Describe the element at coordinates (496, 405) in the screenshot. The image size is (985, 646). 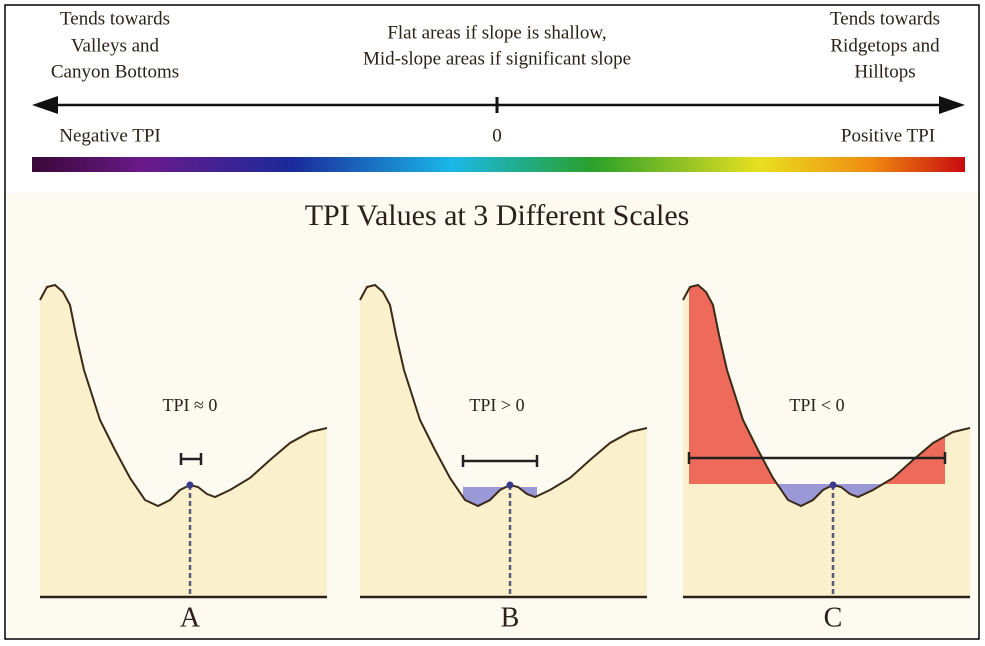
I see `panel-label: TPI > 0` at that location.